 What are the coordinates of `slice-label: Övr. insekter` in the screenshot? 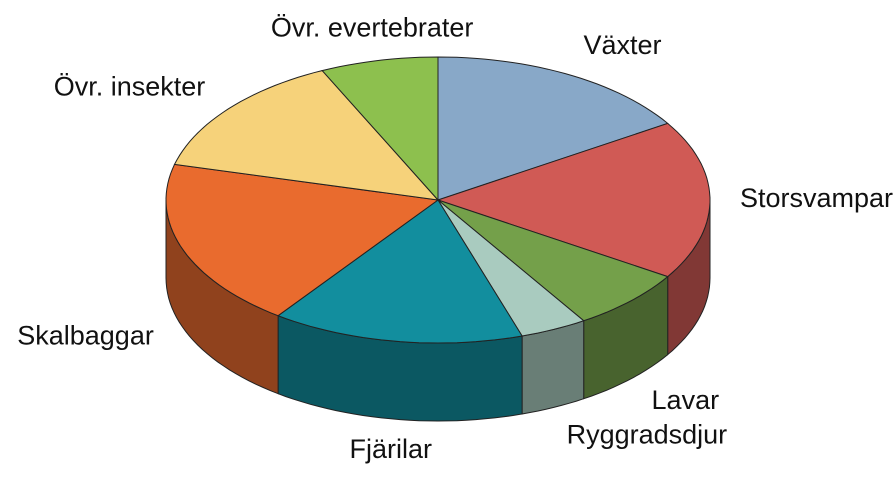 It's located at (130, 87).